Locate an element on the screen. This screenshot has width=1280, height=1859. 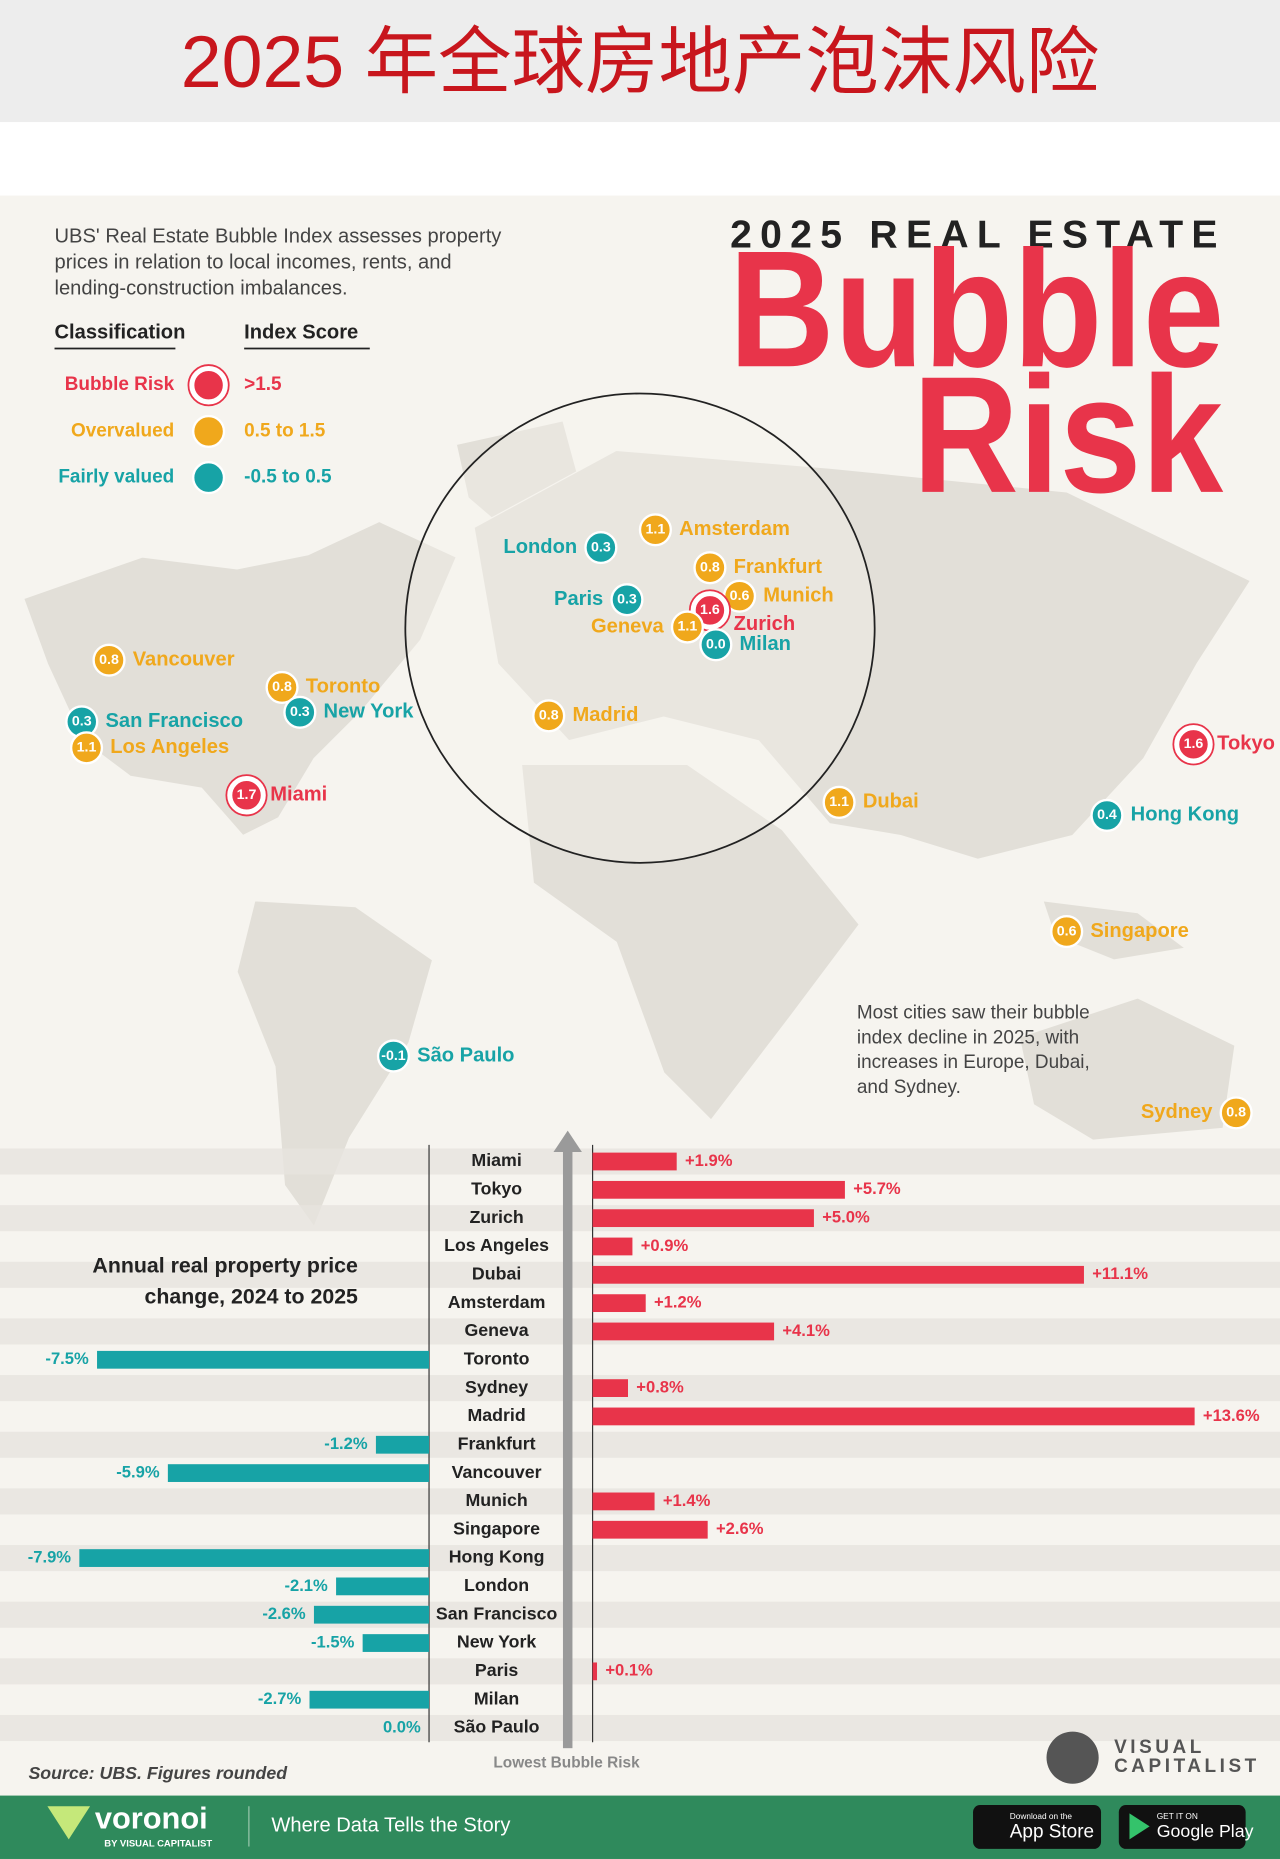
value-label: +1.9% is located at coordinates (709, 1160).